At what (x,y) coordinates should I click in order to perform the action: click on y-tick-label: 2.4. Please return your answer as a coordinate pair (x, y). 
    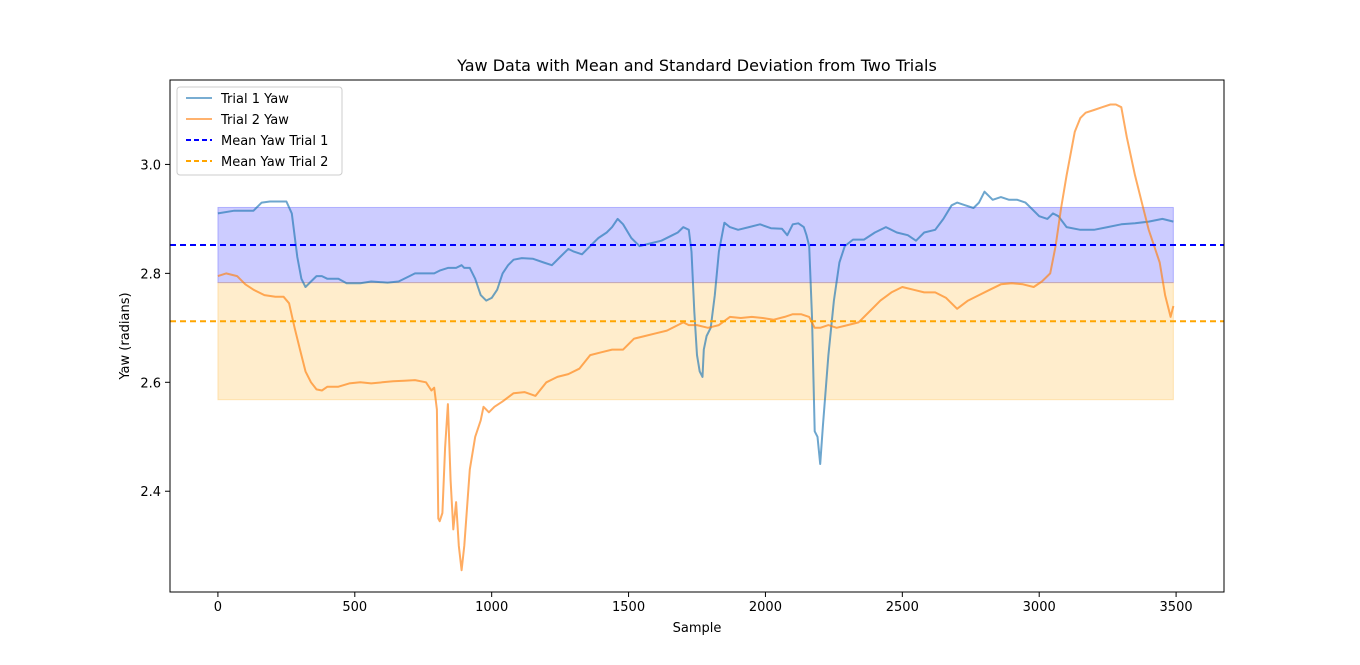
    Looking at the image, I should click on (150, 492).